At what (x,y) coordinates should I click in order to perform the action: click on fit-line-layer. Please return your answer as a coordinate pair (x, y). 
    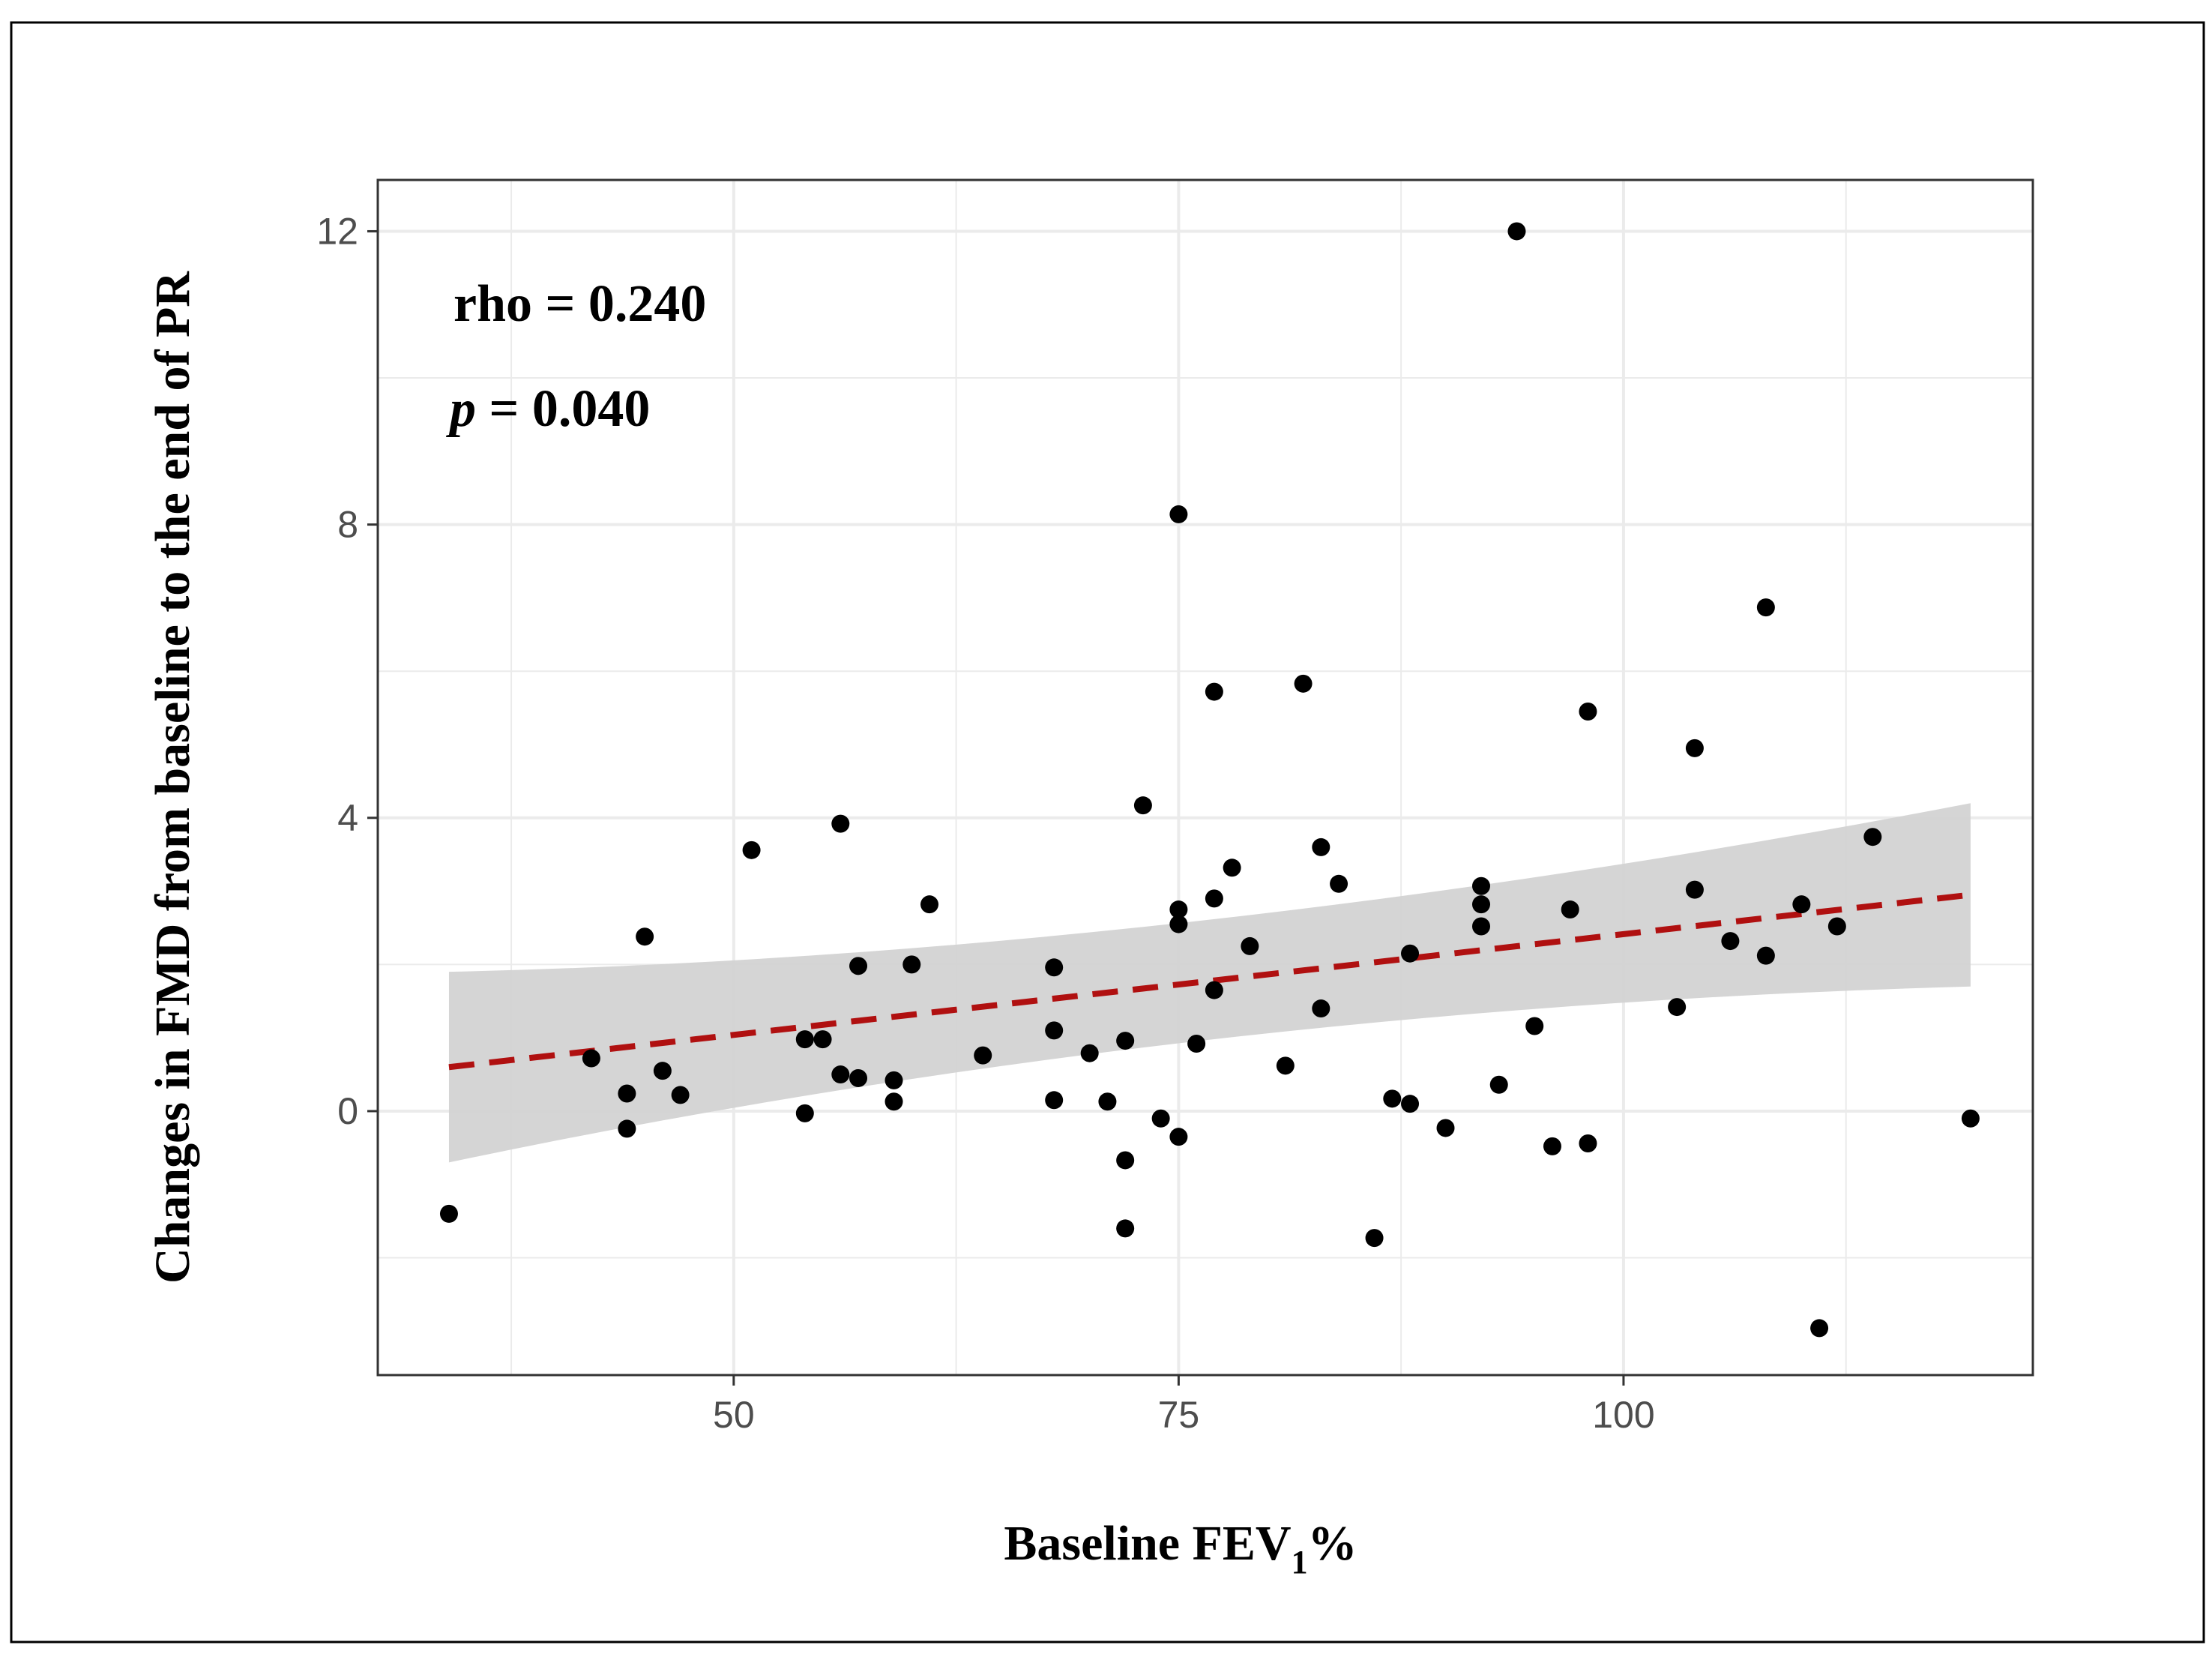
    Looking at the image, I should click on (1209, 981).